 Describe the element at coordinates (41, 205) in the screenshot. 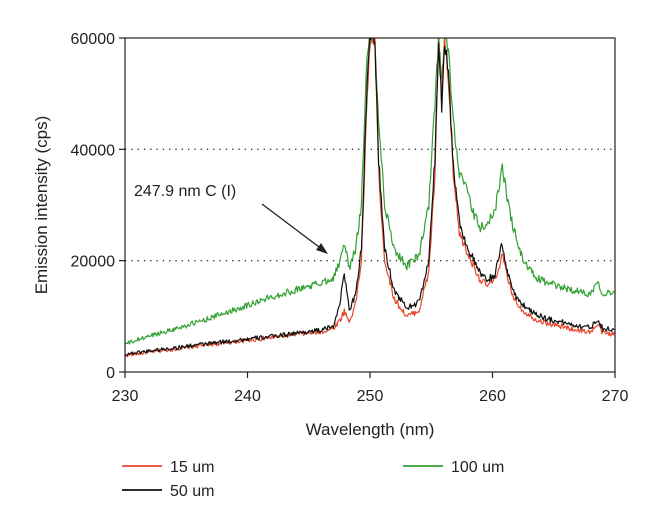

I see `y-axis-label: Emission intensity (cps)` at that location.